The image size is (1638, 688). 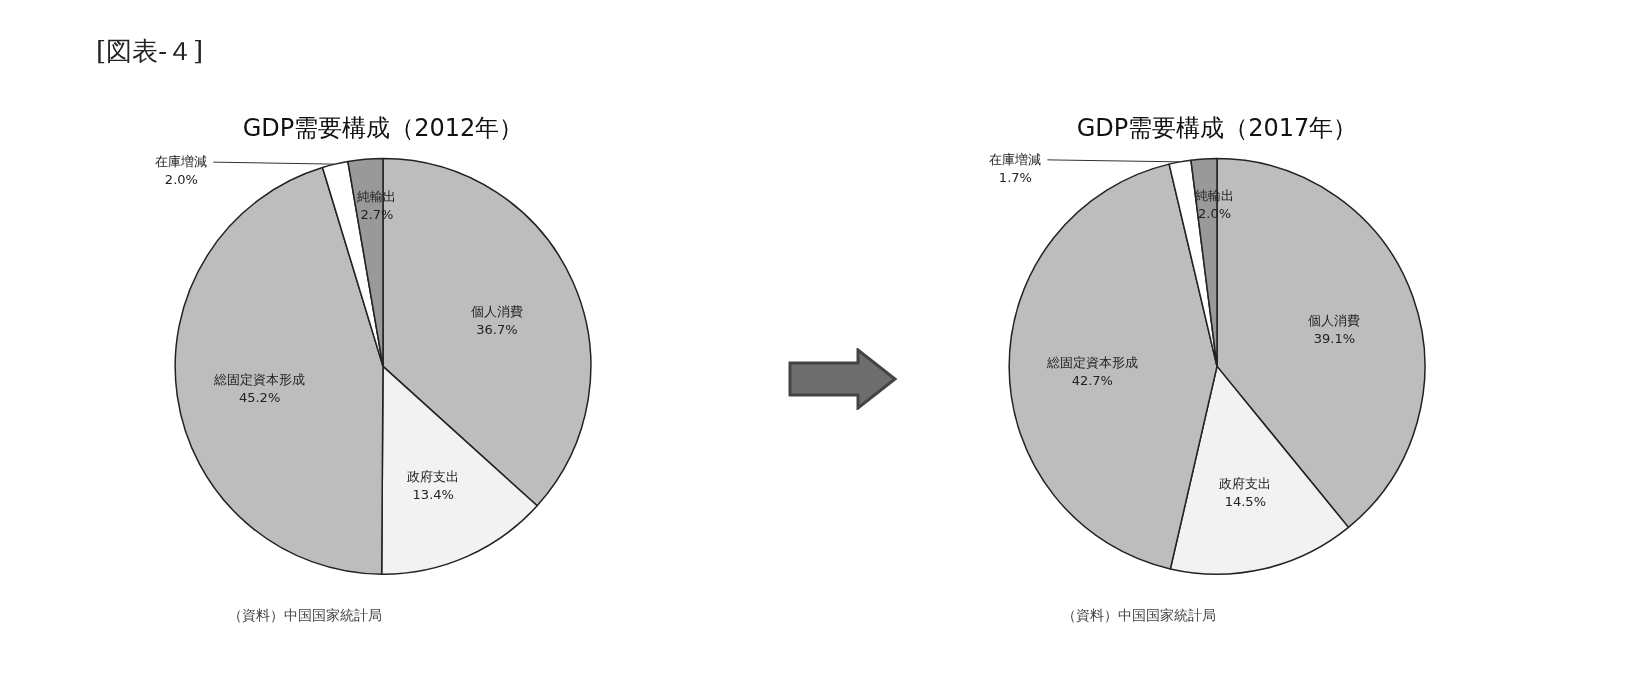 What do you see at coordinates (1245, 501) in the screenshot?
I see `data-label: 14.5%` at bounding box center [1245, 501].